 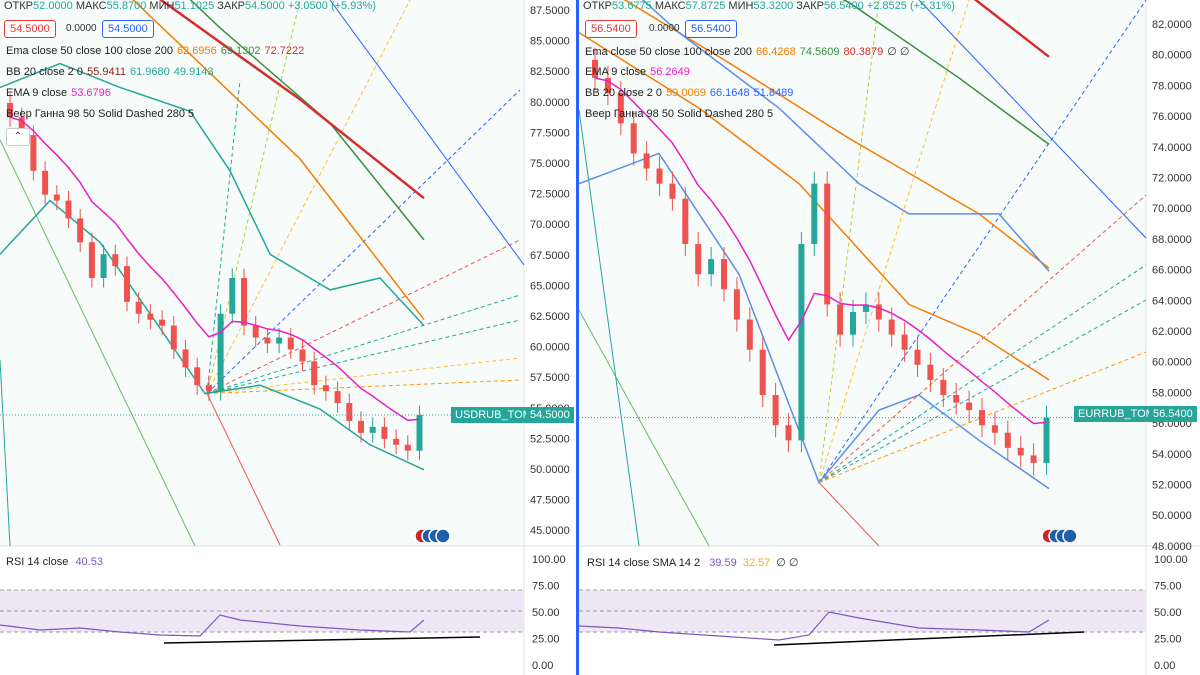 What do you see at coordinates (1172, 179) in the screenshot?
I see `price-axis-label: 72.0000` at bounding box center [1172, 179].